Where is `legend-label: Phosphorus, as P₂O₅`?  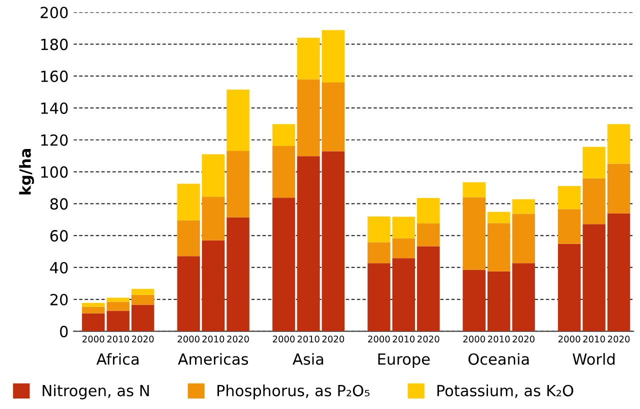
legend-label: Phosphorus, as P₂O₅ is located at coordinates (293, 392).